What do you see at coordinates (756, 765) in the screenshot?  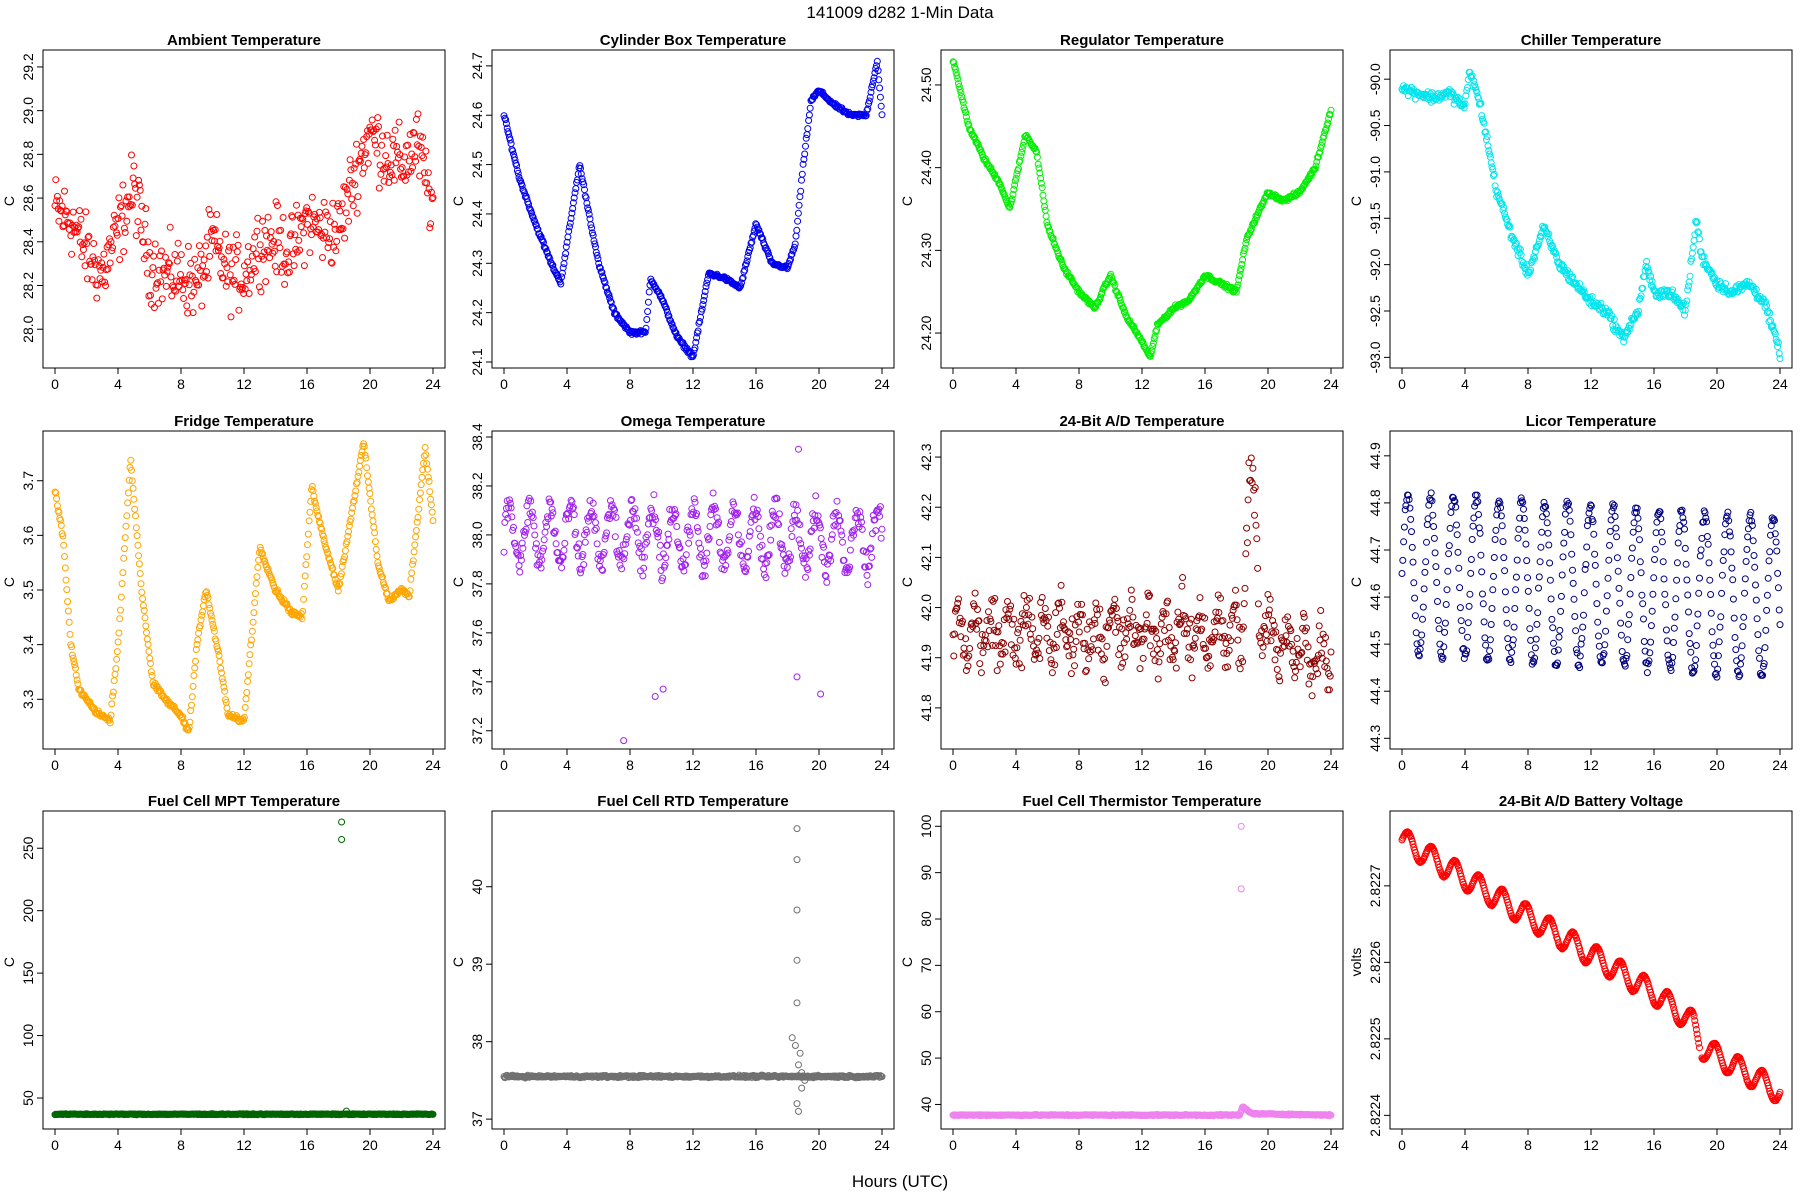 I see `x-tick-label: 16` at bounding box center [756, 765].